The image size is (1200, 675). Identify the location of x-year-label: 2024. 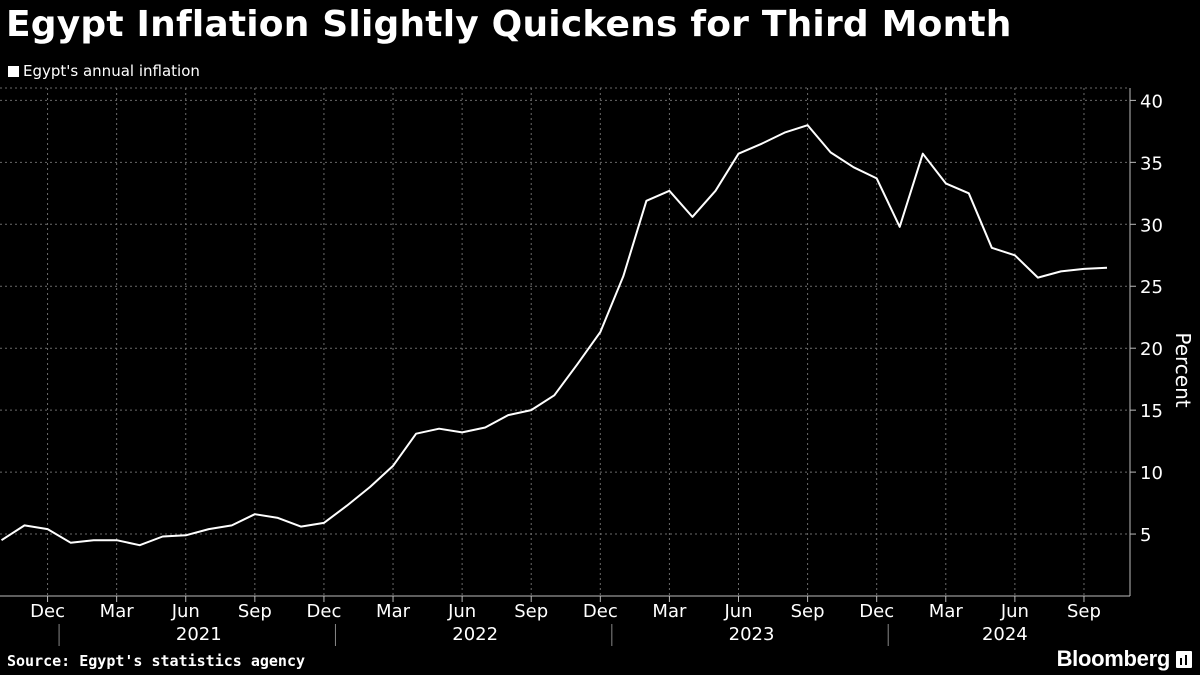
(1005, 634).